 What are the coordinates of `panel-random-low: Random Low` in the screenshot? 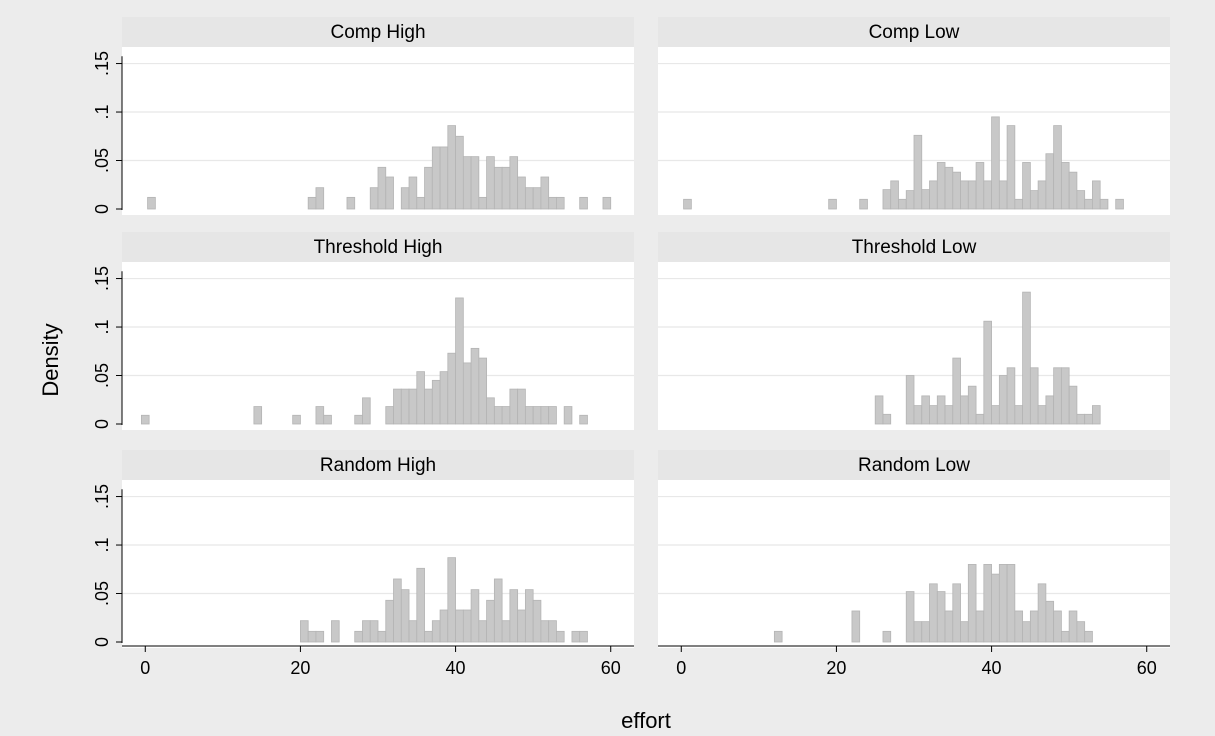 It's located at (914, 549).